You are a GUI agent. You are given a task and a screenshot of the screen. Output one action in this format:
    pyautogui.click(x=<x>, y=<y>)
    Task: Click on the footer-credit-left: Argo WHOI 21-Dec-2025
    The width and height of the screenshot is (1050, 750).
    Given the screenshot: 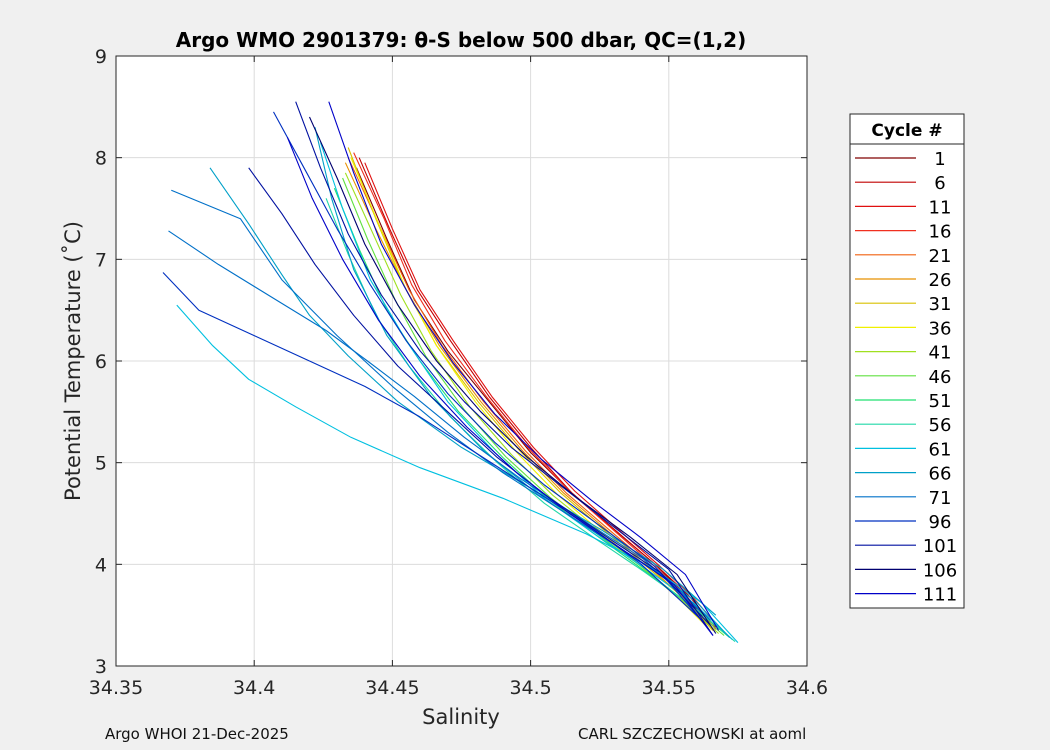 What is the action you would take?
    pyautogui.click(x=197, y=734)
    